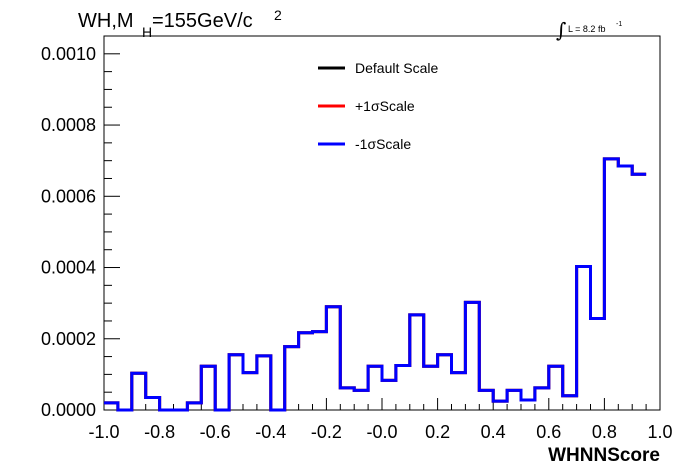  Describe the element at coordinates (659, 432) in the screenshot. I see `x-tick-label: 1.0` at that location.